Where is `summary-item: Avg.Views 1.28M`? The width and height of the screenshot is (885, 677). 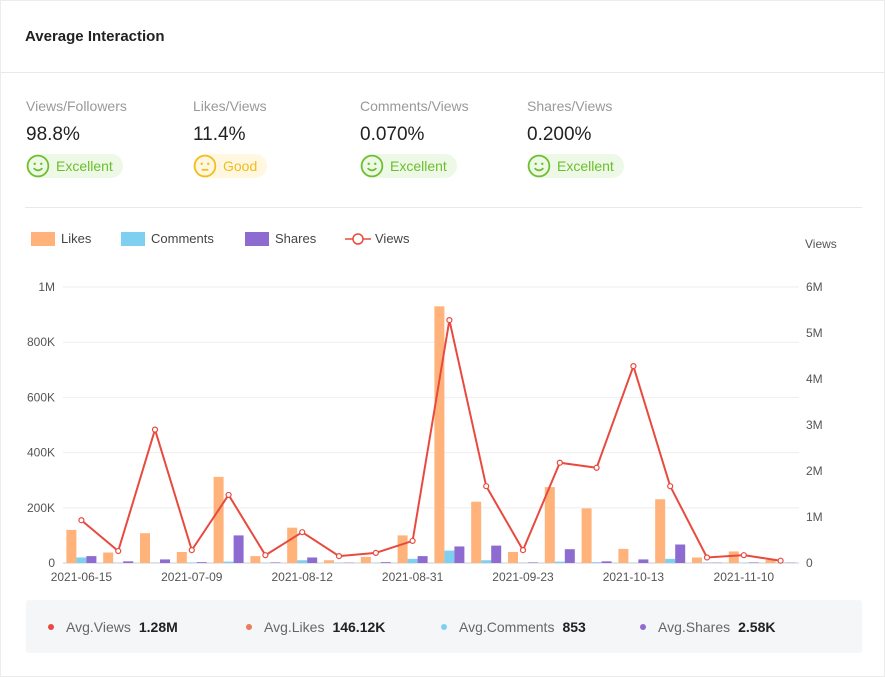 summary-item: Avg.Views 1.28M is located at coordinates (113, 627).